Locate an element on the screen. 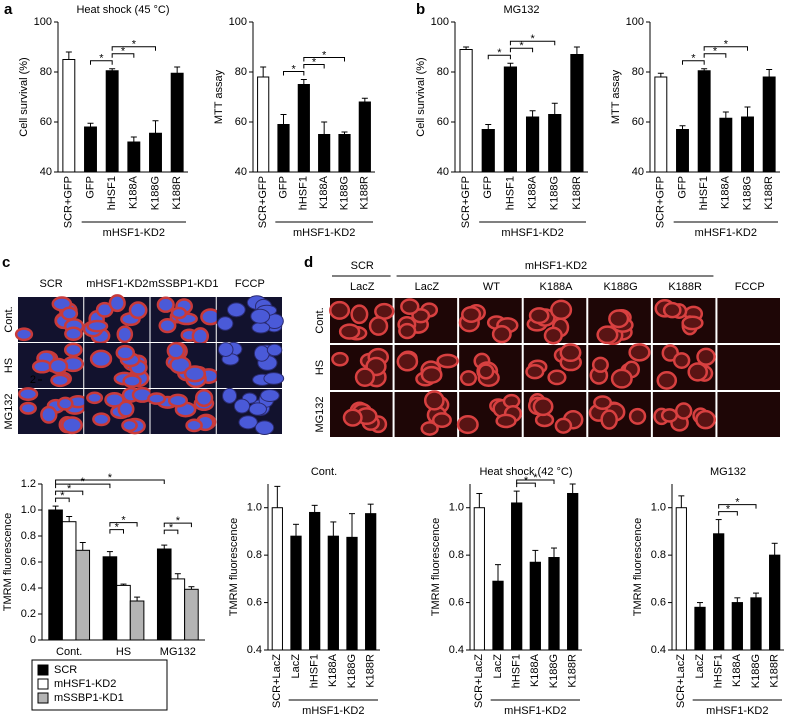  x-tick-label: K188R is located at coordinates (371, 671).